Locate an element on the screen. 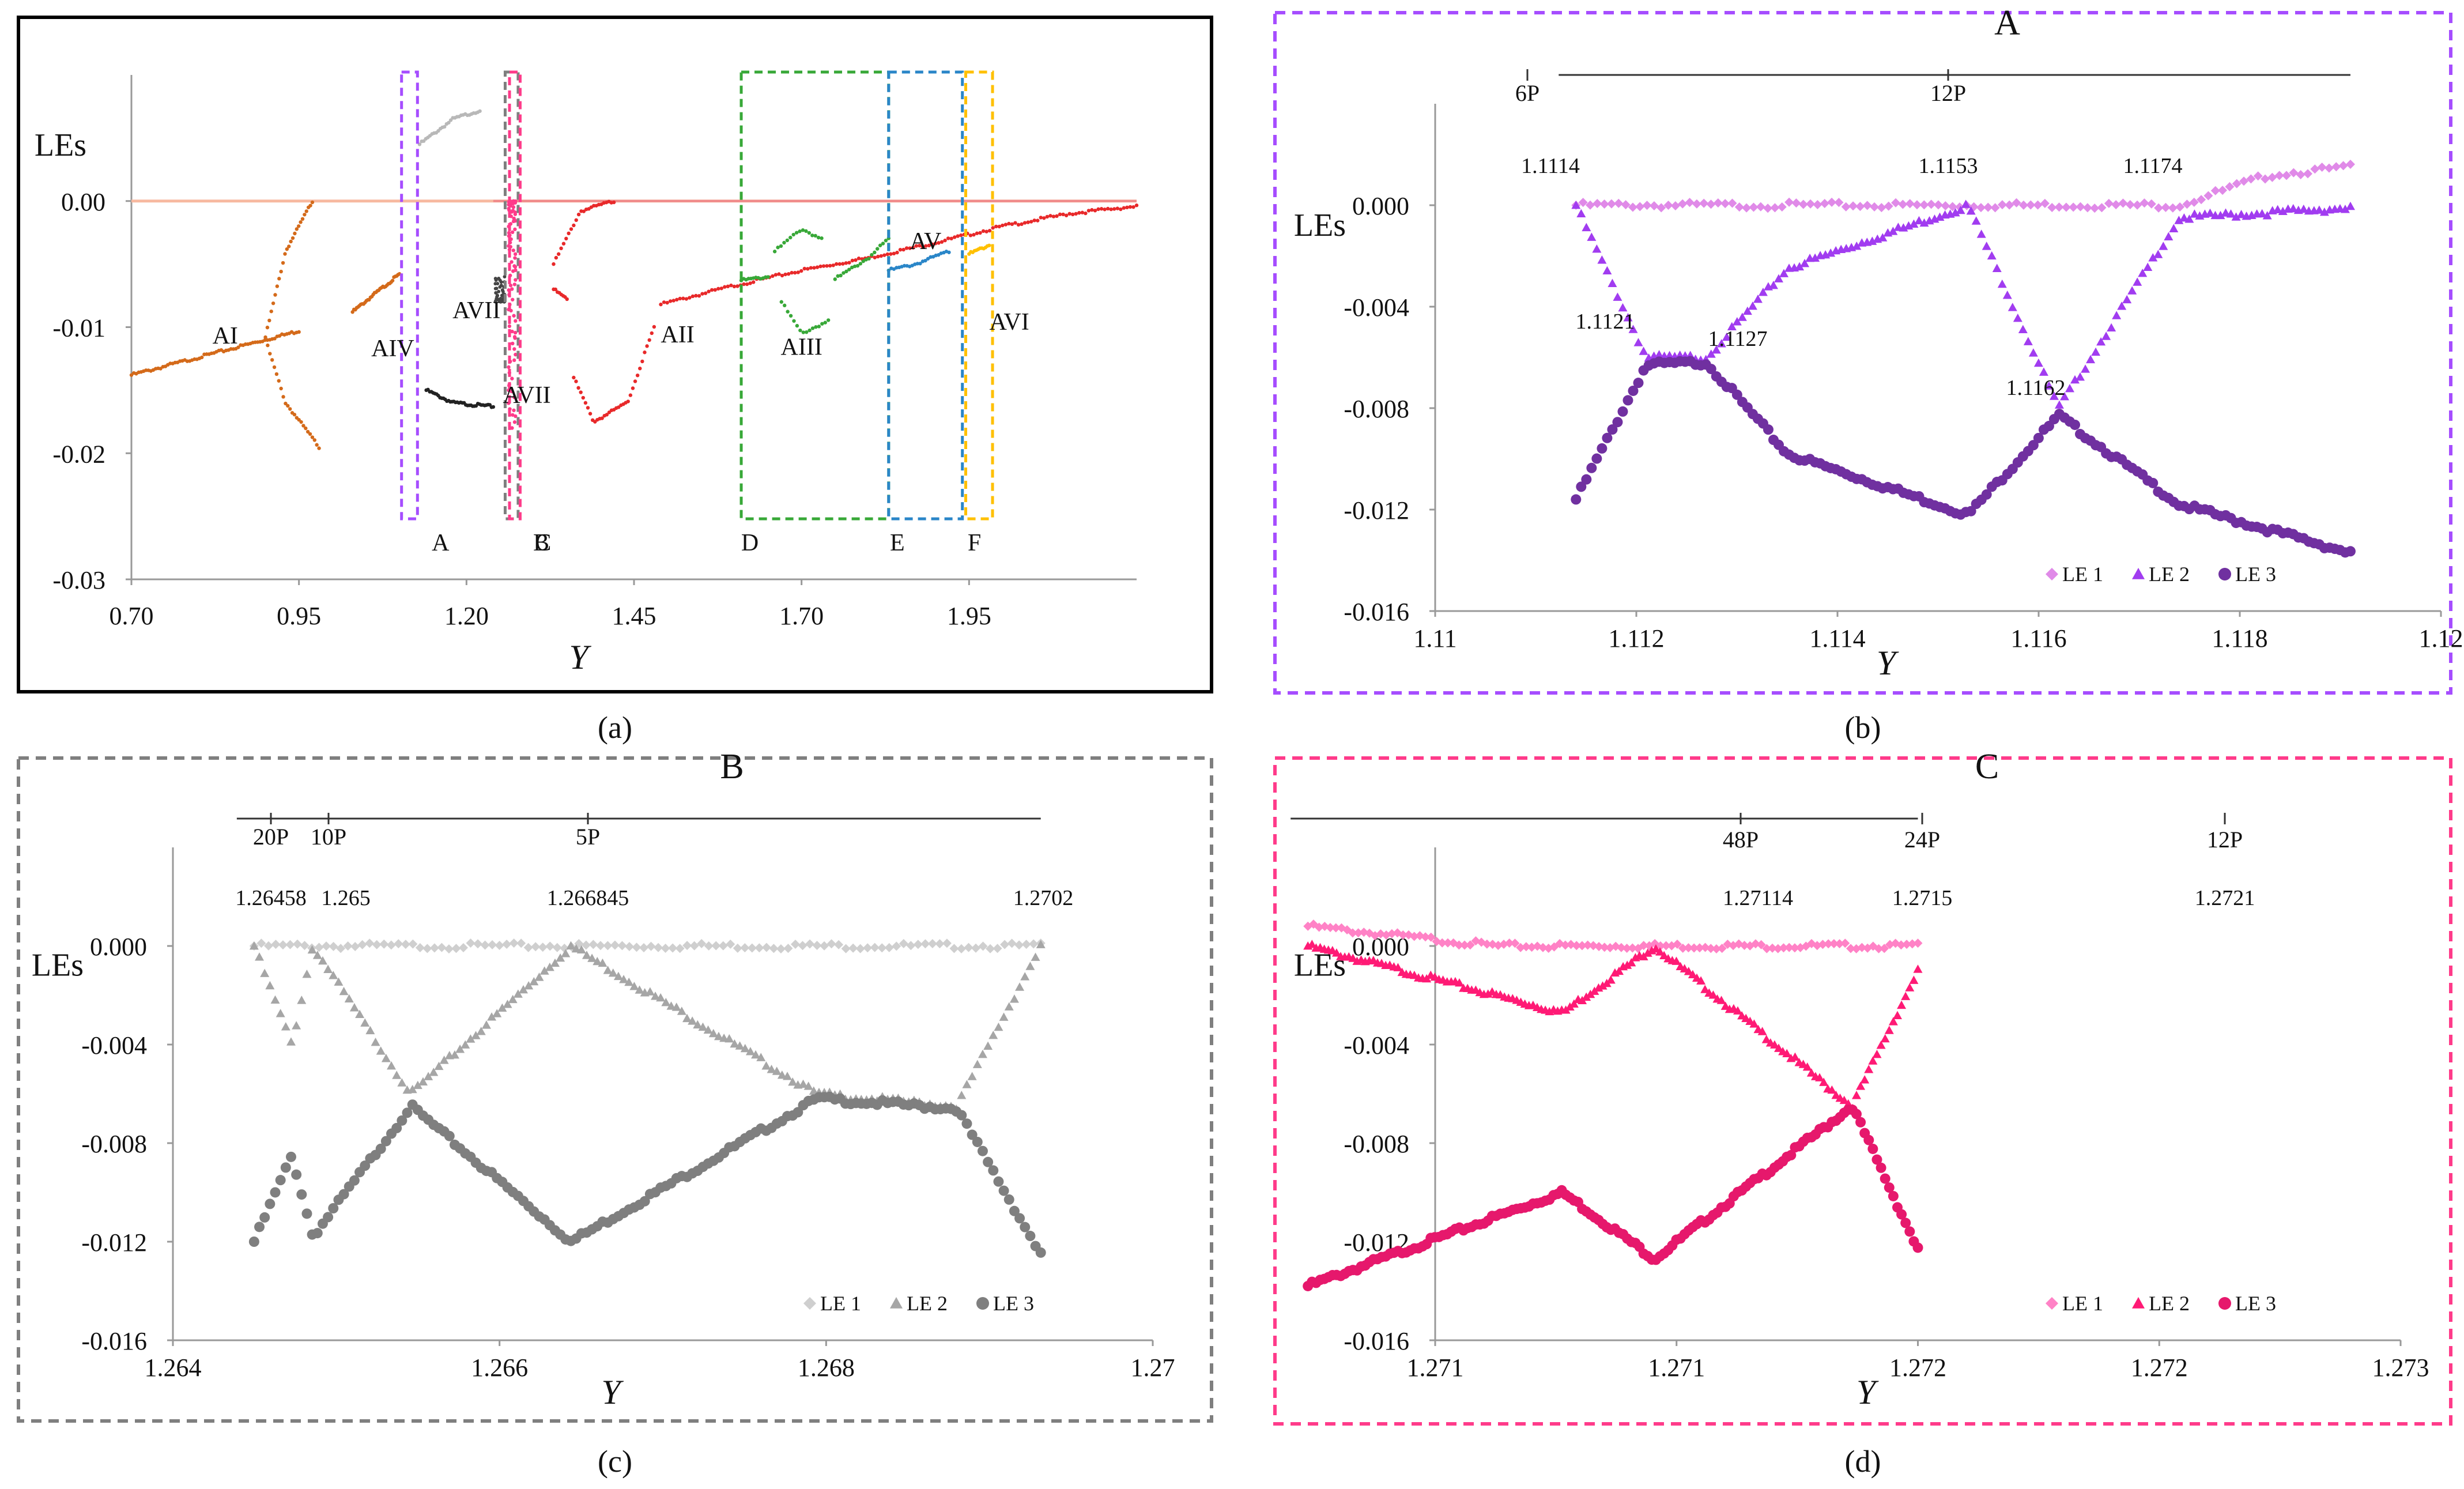 The height and width of the screenshot is (1489, 2464). legend-label: LE 1 is located at coordinates (2082, 1303).